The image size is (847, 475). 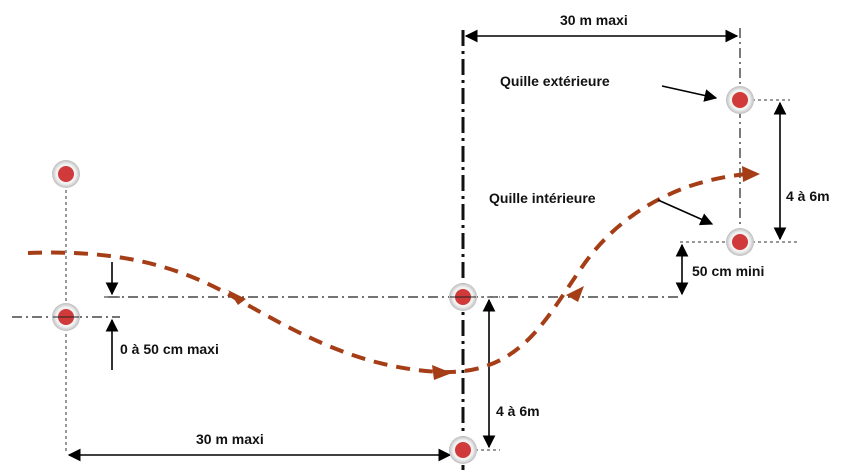 I want to click on outer-cone-label: Quille extérieure, so click(x=555, y=81).